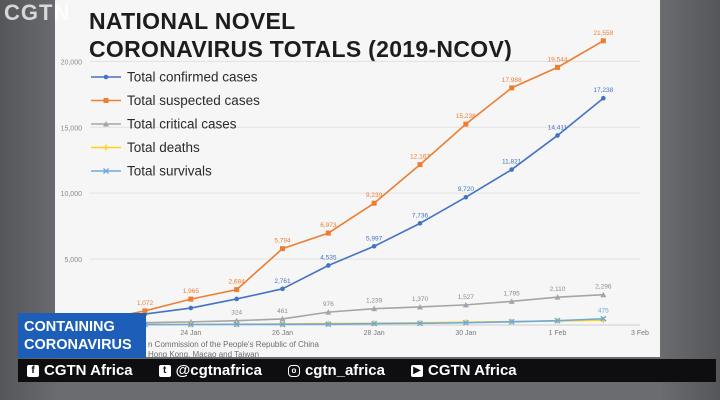 The width and height of the screenshot is (720, 400). What do you see at coordinates (73, 260) in the screenshot?
I see `y-tick-label: 5,000` at bounding box center [73, 260].